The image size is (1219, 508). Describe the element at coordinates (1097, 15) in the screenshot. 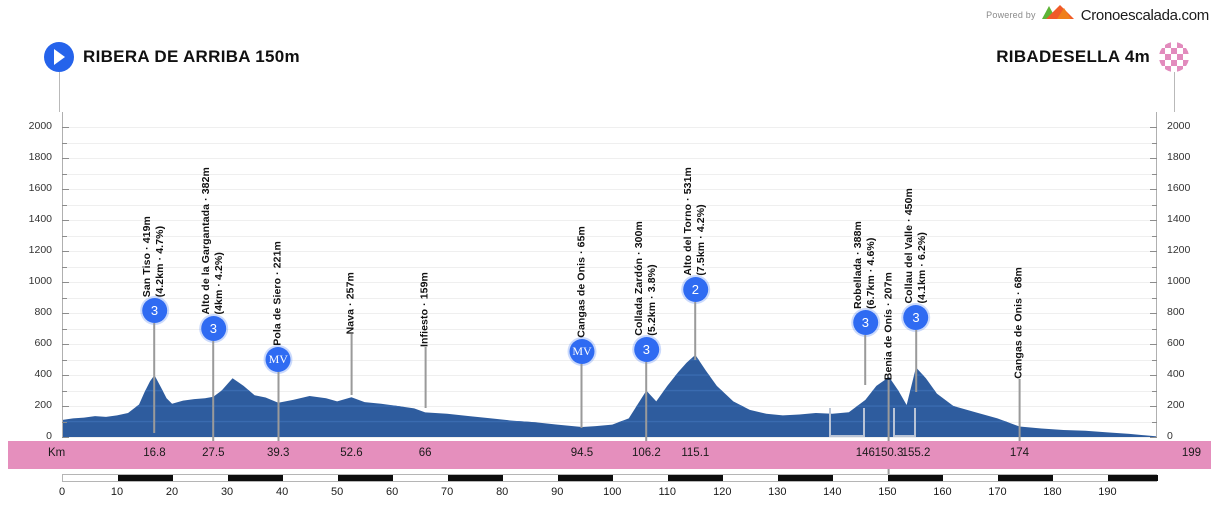

I see `powered-by-credit: Powered by Cronoescalada.com` at that location.